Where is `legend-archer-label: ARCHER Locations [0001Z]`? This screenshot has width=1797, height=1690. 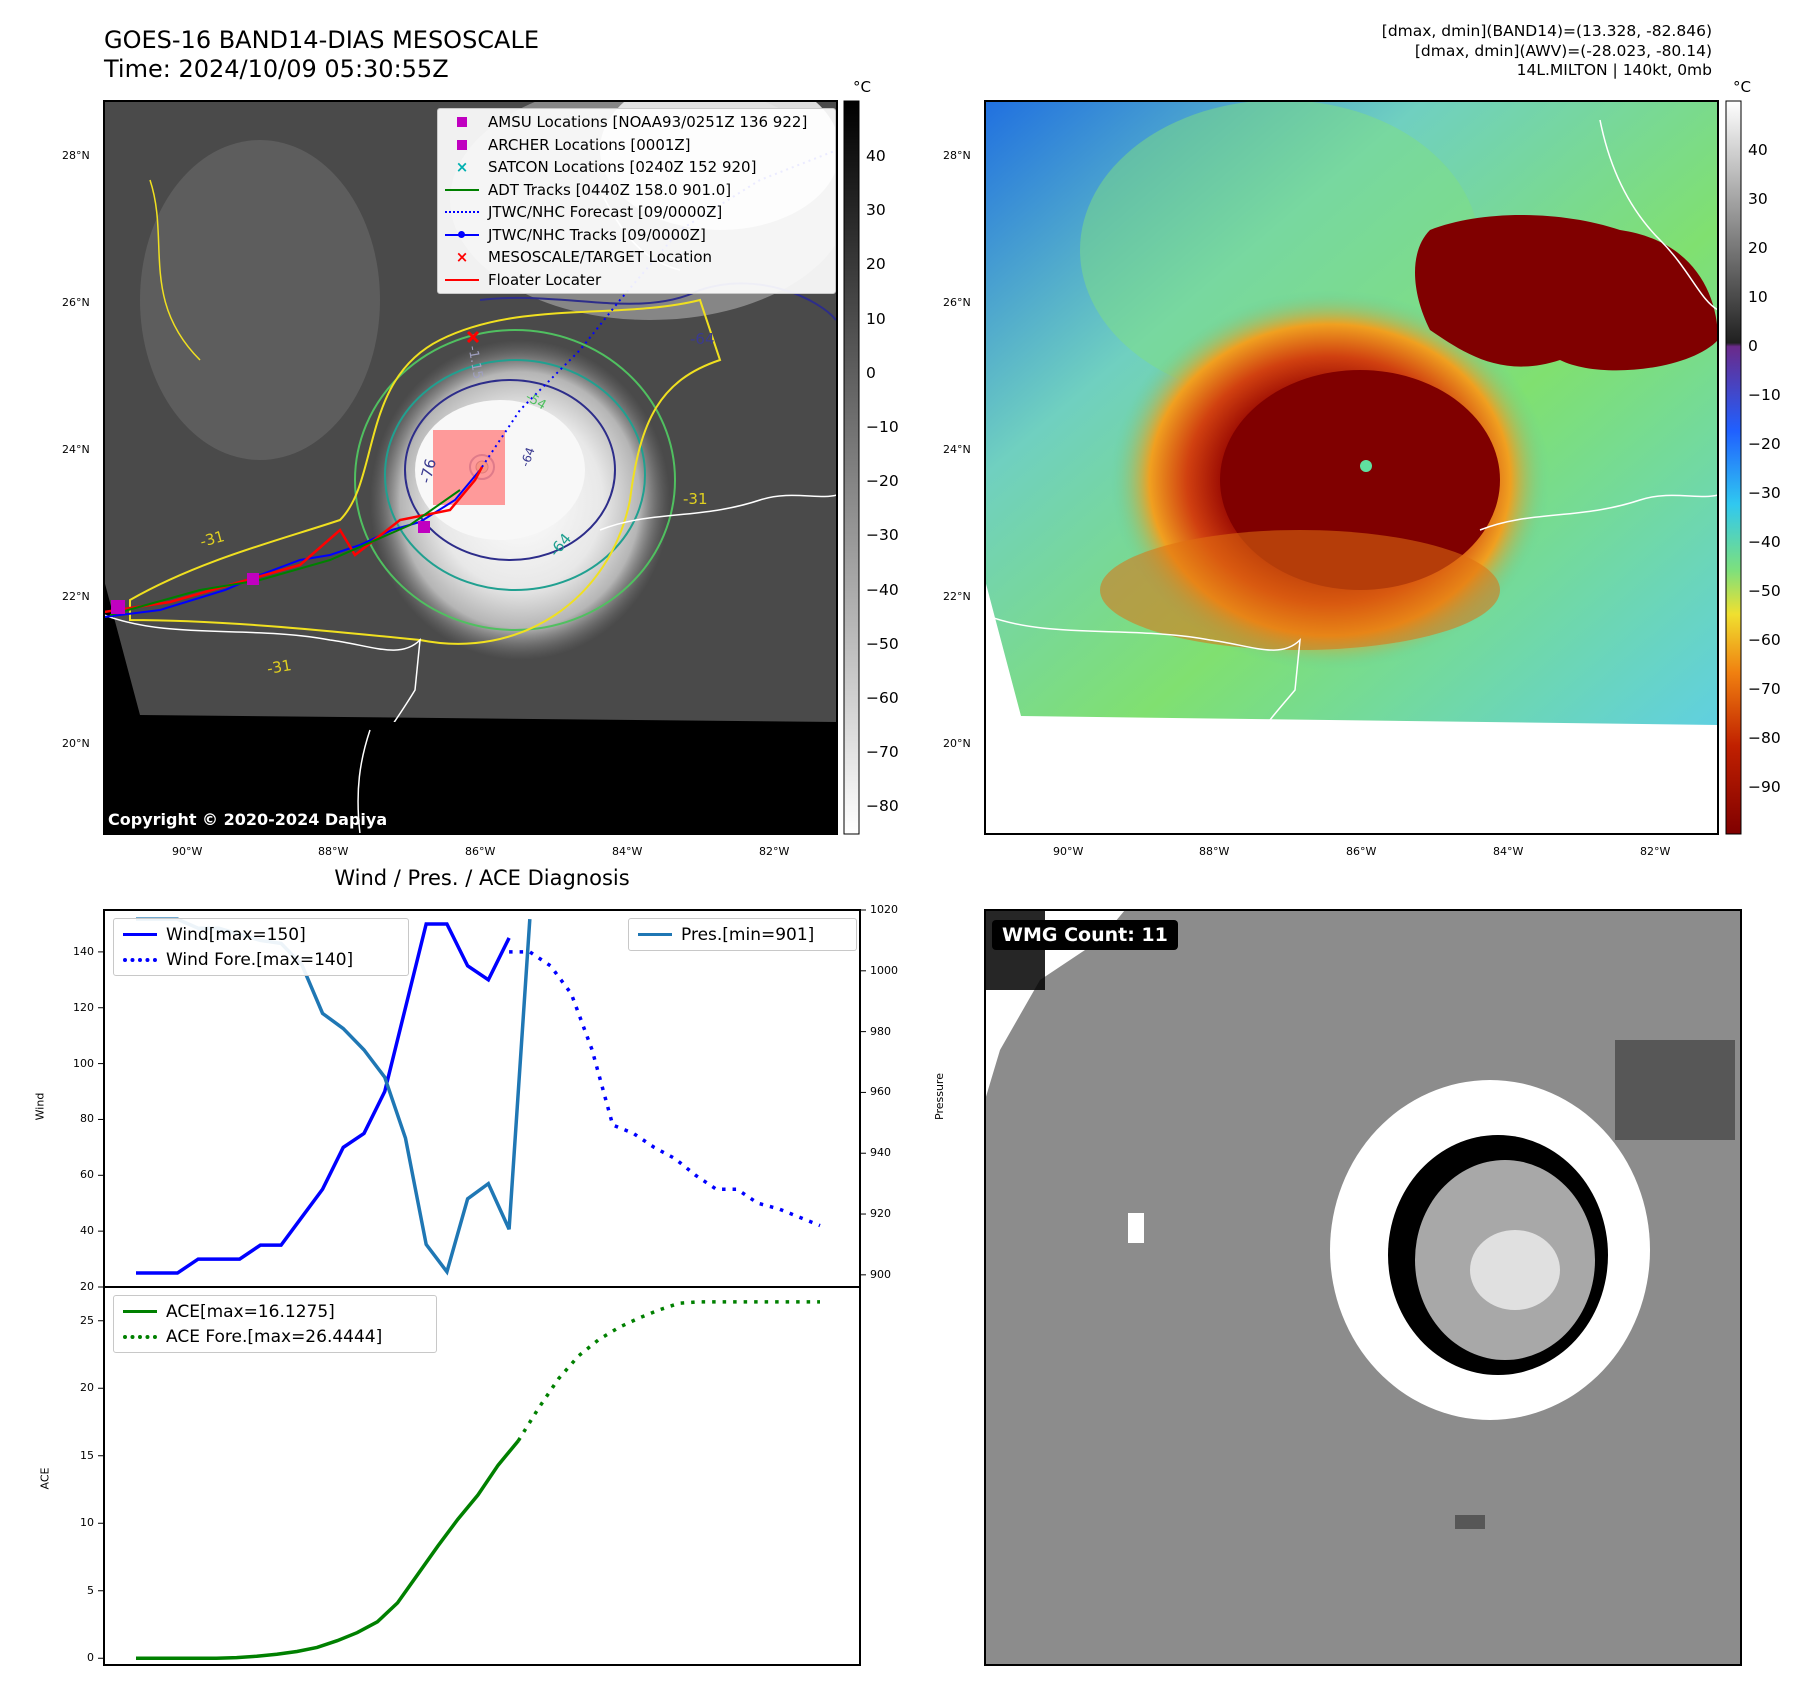
legend-archer-label: ARCHER Locations [0001Z] is located at coordinates (589, 144).